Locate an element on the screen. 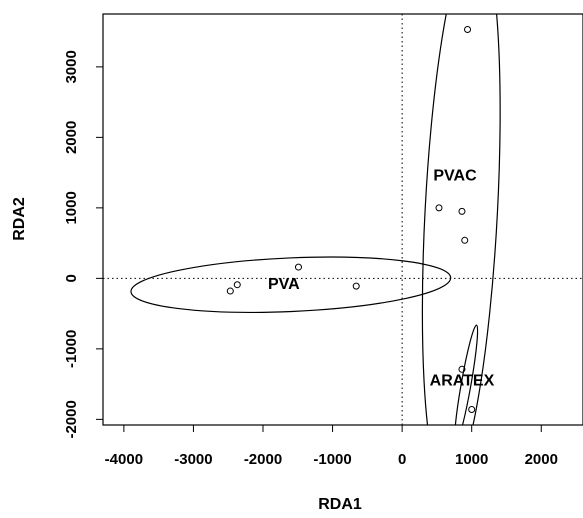 The image size is (583, 518). x-tick-label: -4000 is located at coordinates (124, 459).